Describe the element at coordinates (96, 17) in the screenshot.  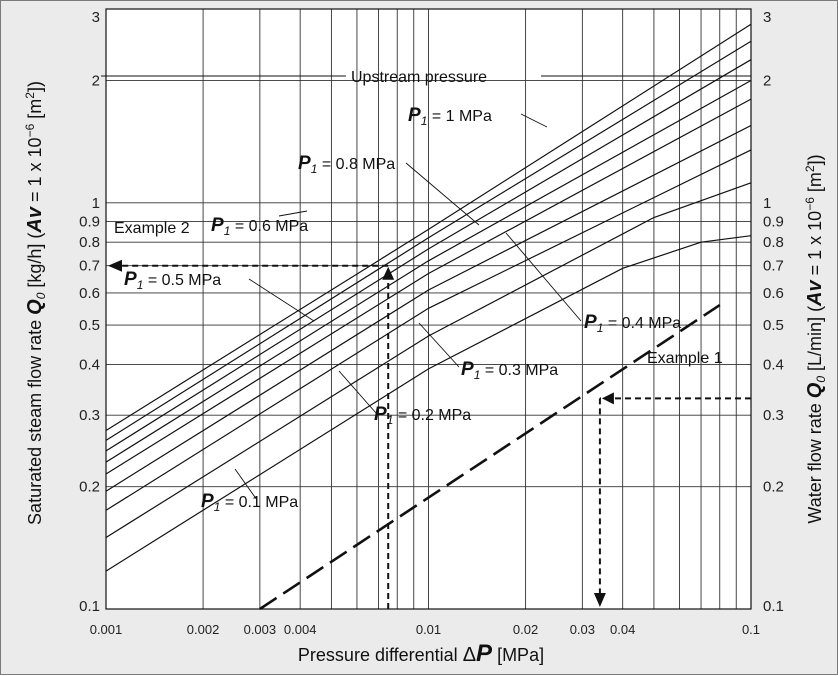
I see `y-tick-label-left: 3` at that location.